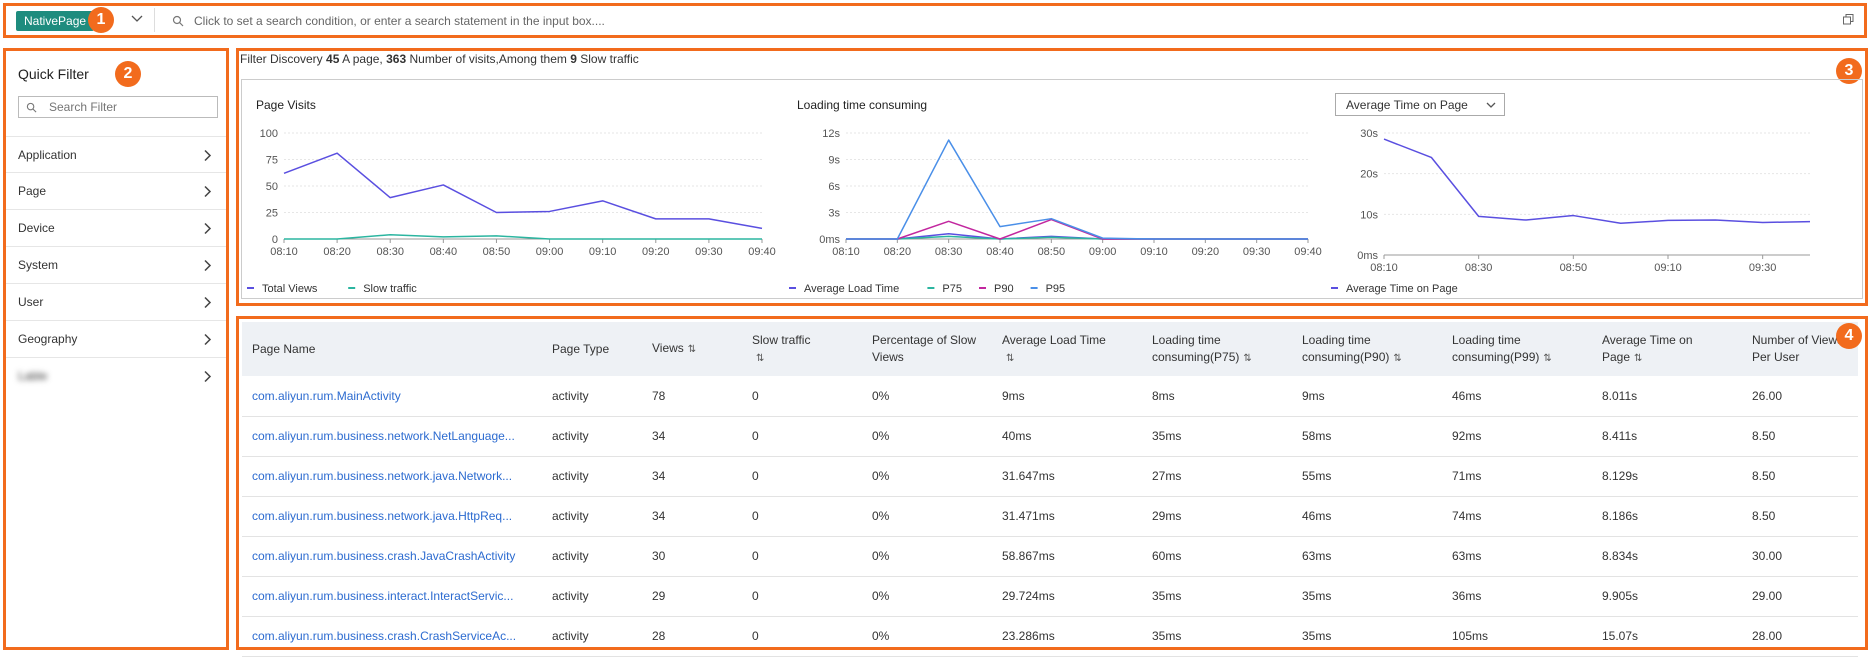 This screenshot has height=657, width=1871. Describe the element at coordinates (1367, 436) in the screenshot. I see `table-cell: 58ms` at that location.